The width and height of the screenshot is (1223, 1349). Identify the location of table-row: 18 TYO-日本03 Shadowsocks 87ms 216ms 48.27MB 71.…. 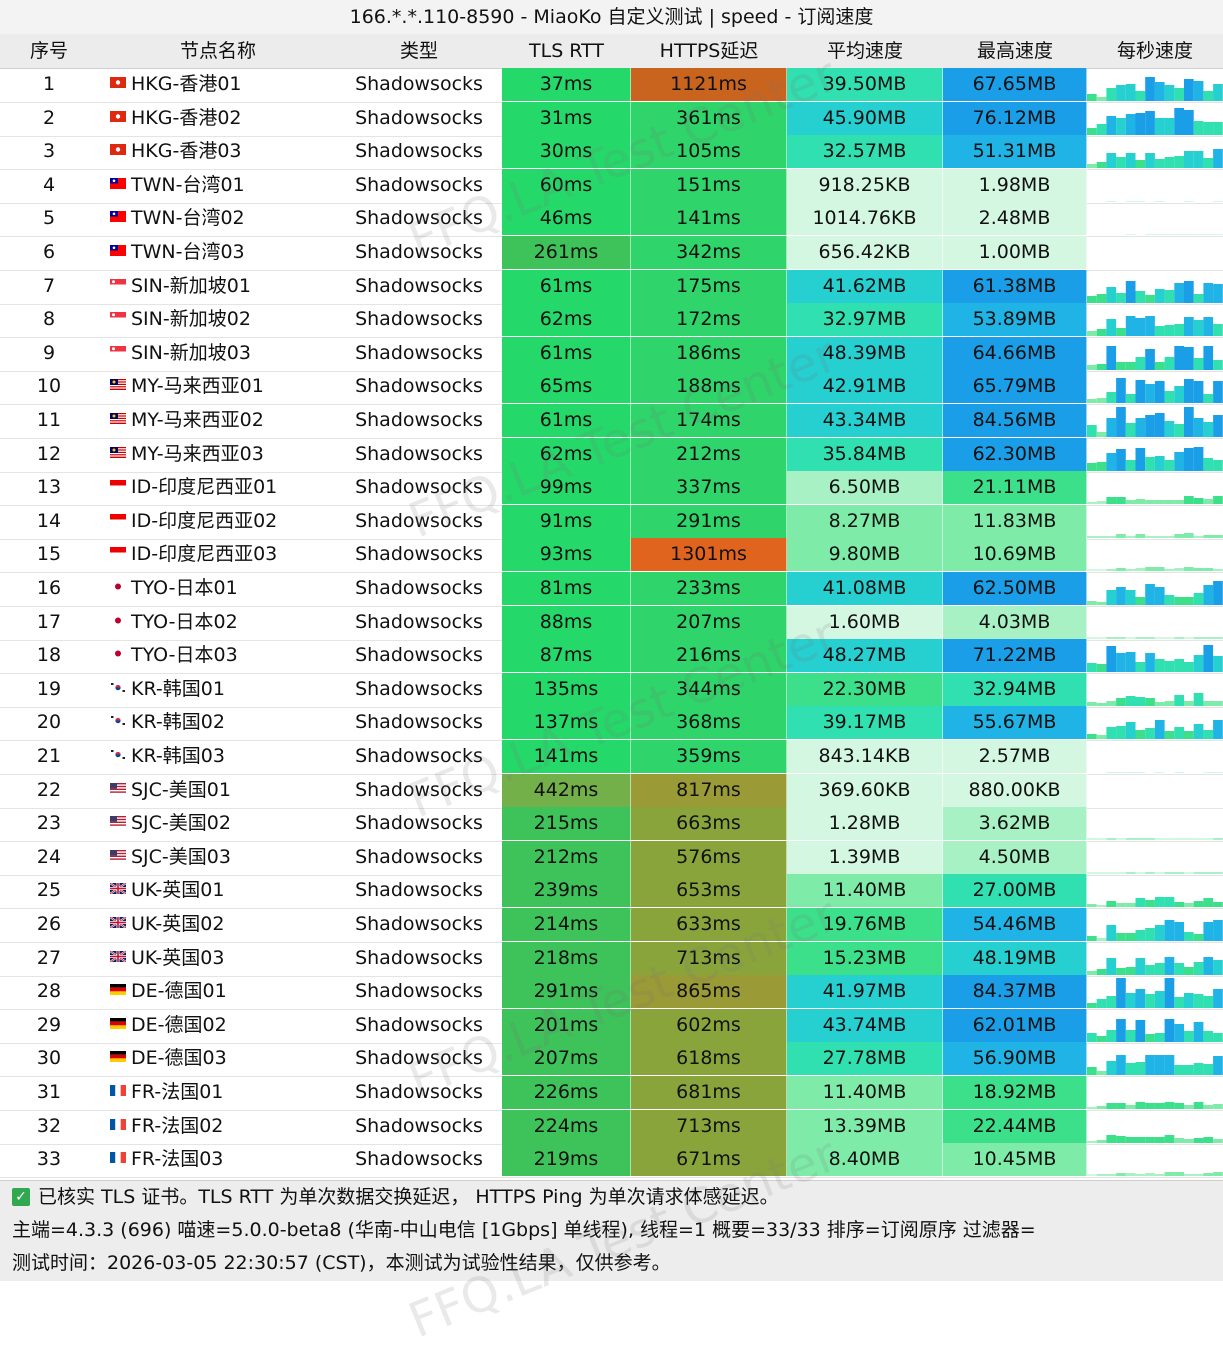
(611, 657).